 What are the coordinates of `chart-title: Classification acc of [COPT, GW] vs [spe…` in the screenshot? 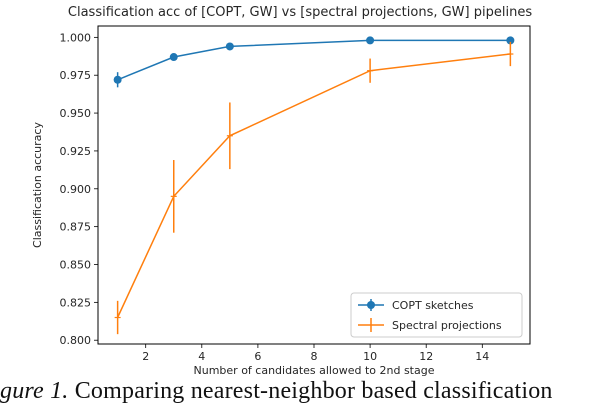 It's located at (300, 12).